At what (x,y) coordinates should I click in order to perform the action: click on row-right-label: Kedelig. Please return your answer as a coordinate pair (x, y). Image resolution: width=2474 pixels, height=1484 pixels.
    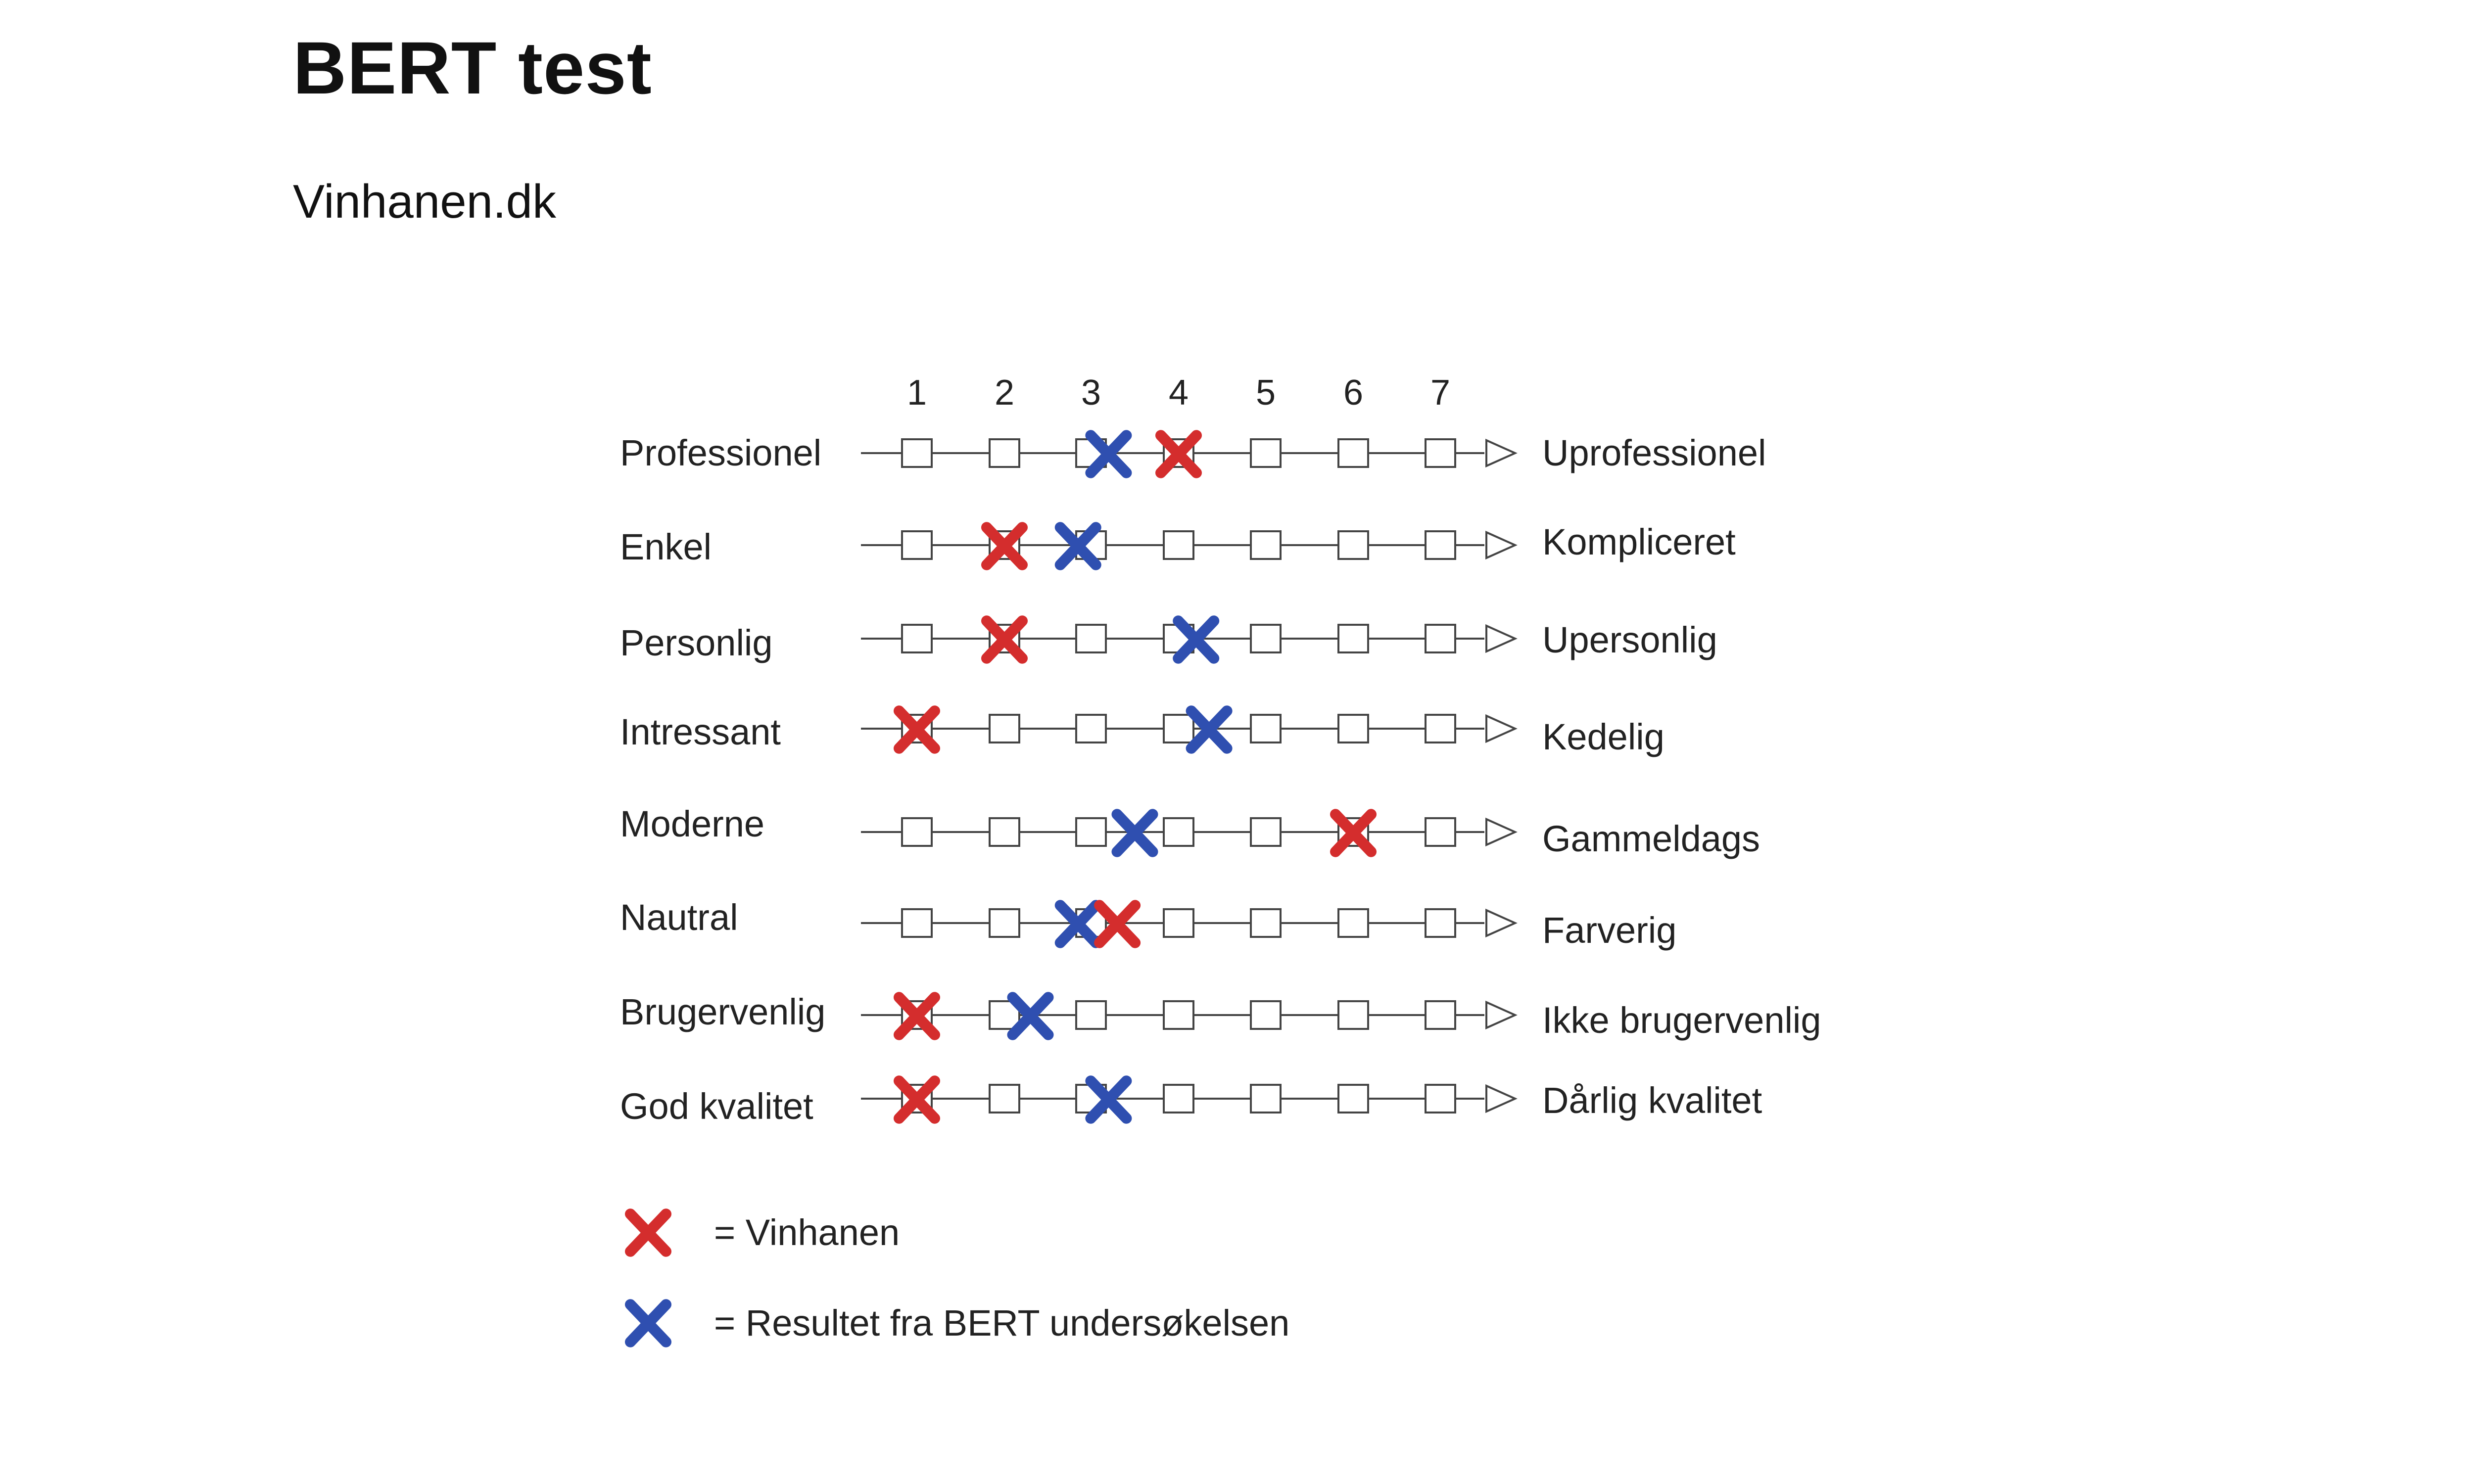
    Looking at the image, I should click on (1604, 736).